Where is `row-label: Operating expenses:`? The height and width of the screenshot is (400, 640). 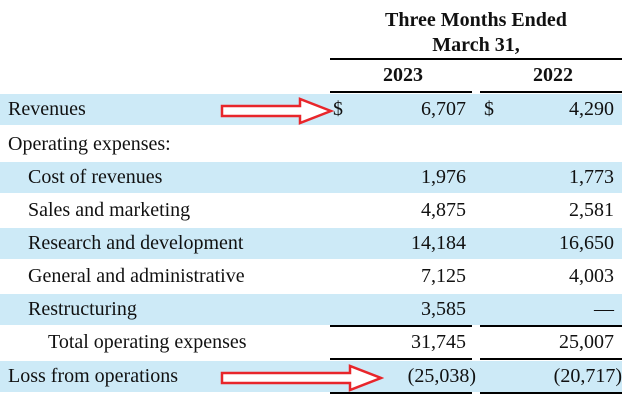 row-label: Operating expenses: is located at coordinates (89, 144).